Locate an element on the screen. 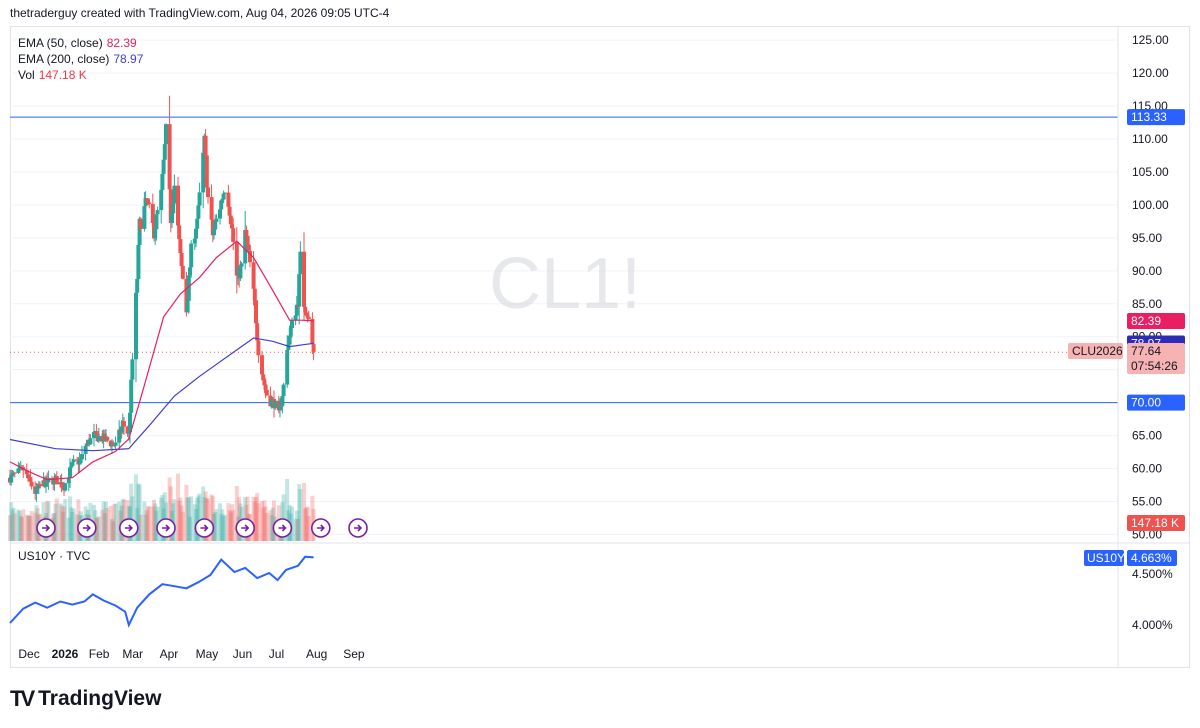  legend-vol: Vol 147.18 K is located at coordinates (80, 75).